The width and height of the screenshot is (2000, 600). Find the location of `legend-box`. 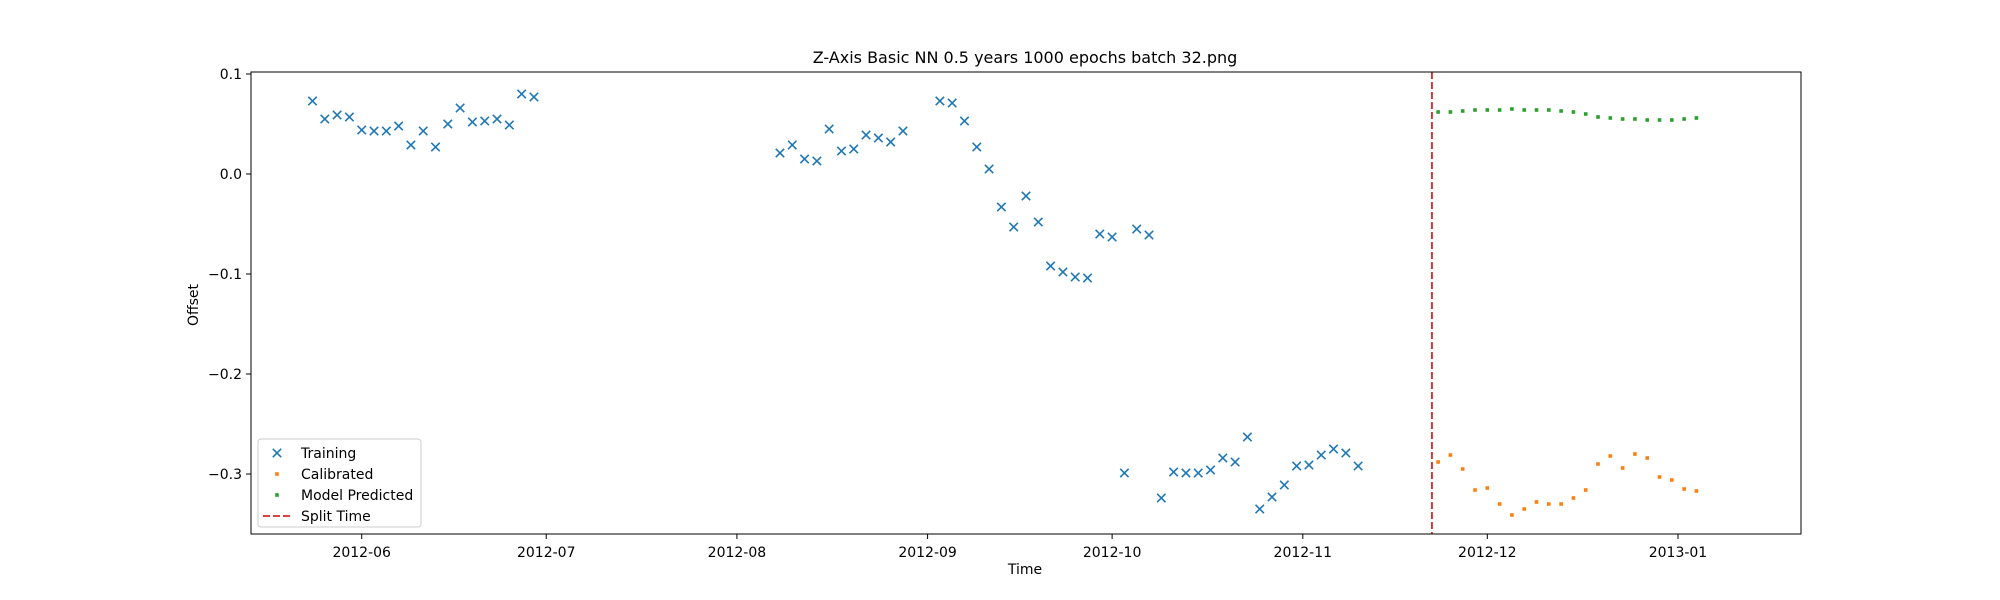

legend-box is located at coordinates (339, 483).